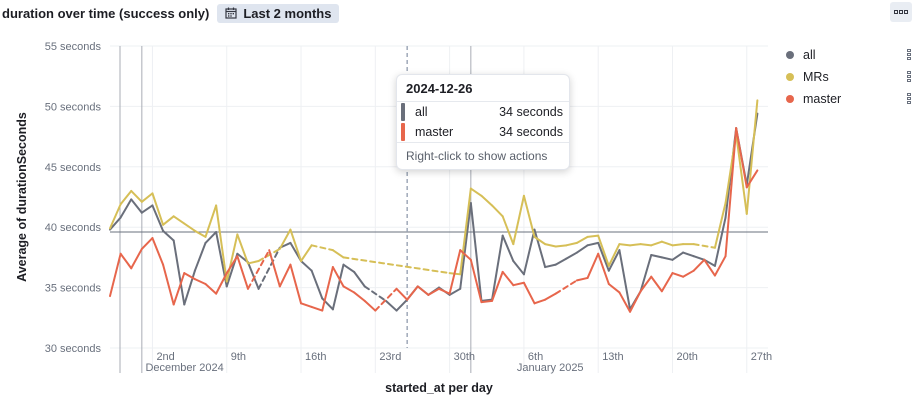  Describe the element at coordinates (848, 99) in the screenshot. I see `legend-item-master: master` at that location.